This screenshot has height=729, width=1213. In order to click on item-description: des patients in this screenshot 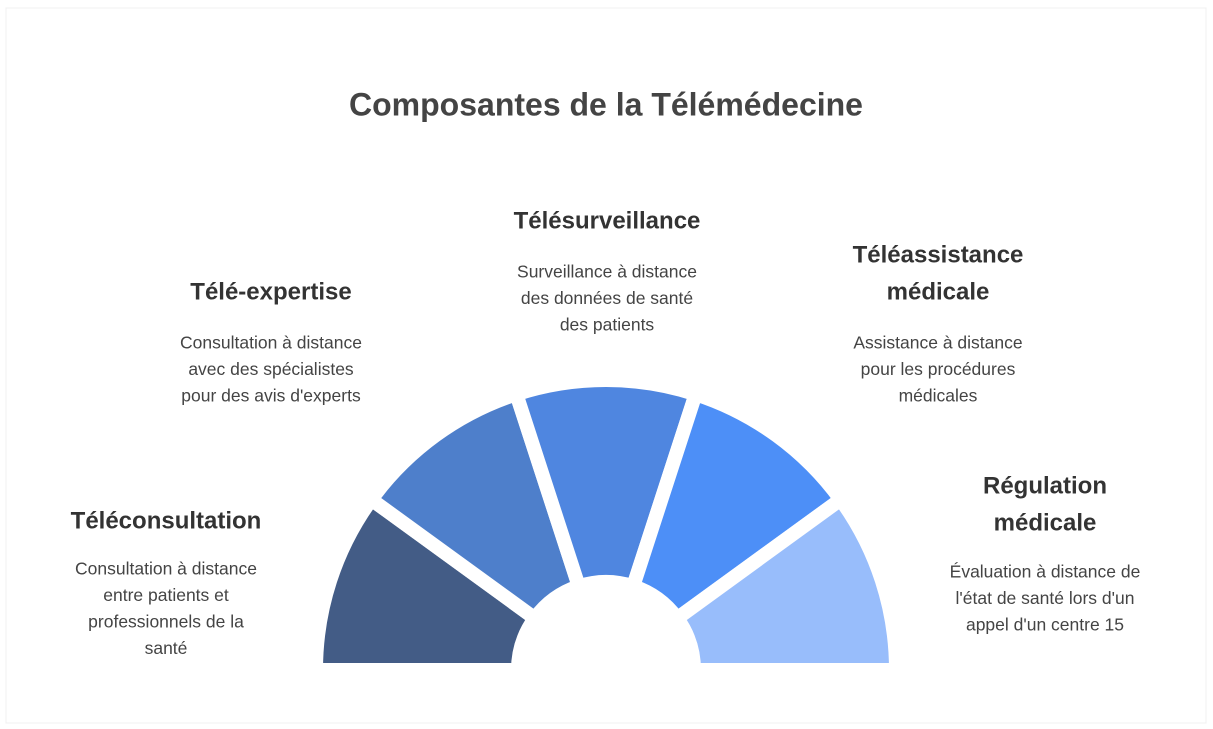, I will do `click(607, 325)`.